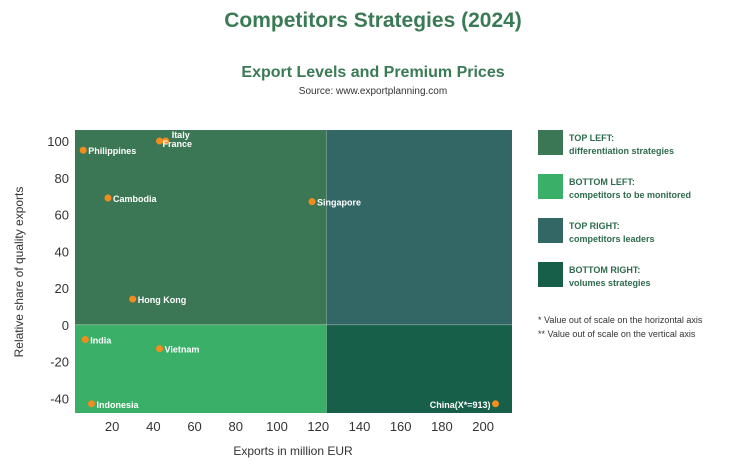  Describe the element at coordinates (299, 426) in the screenshot. I see `x-axis-ticks: 20 40 60 80 100 120 140 160 180 200` at that location.